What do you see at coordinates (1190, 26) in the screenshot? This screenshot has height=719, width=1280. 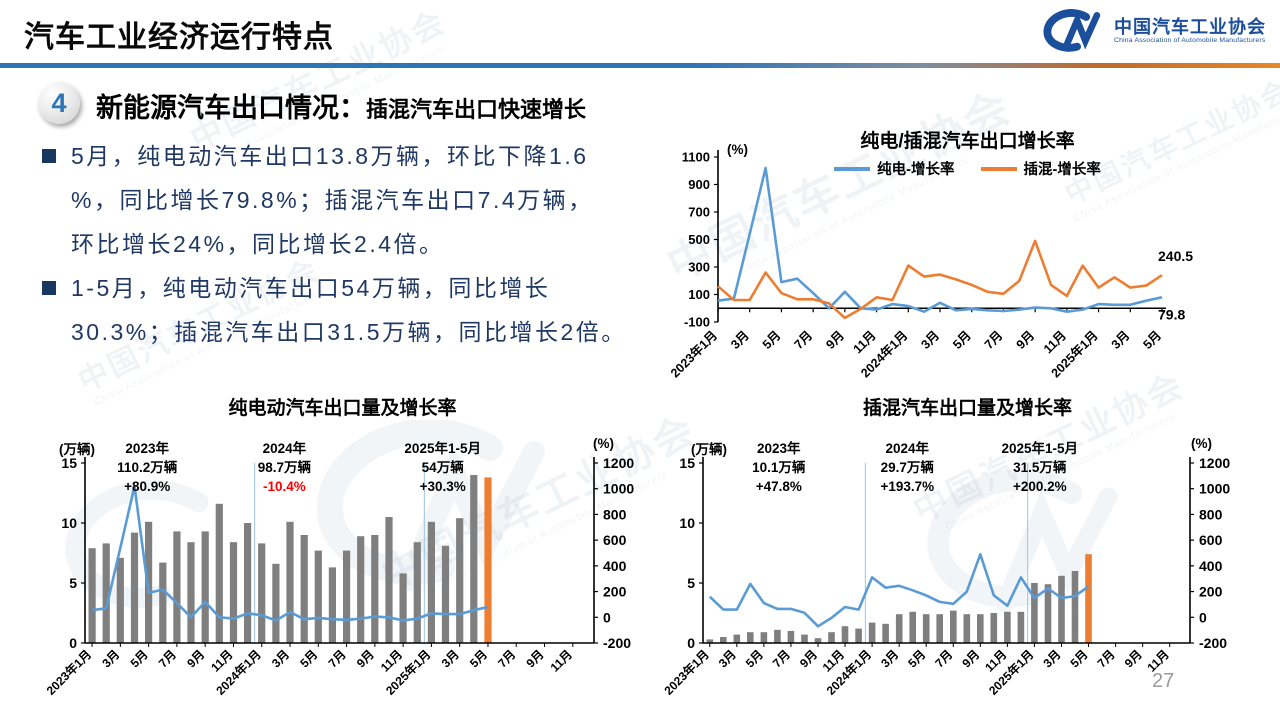 I see `org-name-cn: 中国汽车工业协会` at bounding box center [1190, 26].